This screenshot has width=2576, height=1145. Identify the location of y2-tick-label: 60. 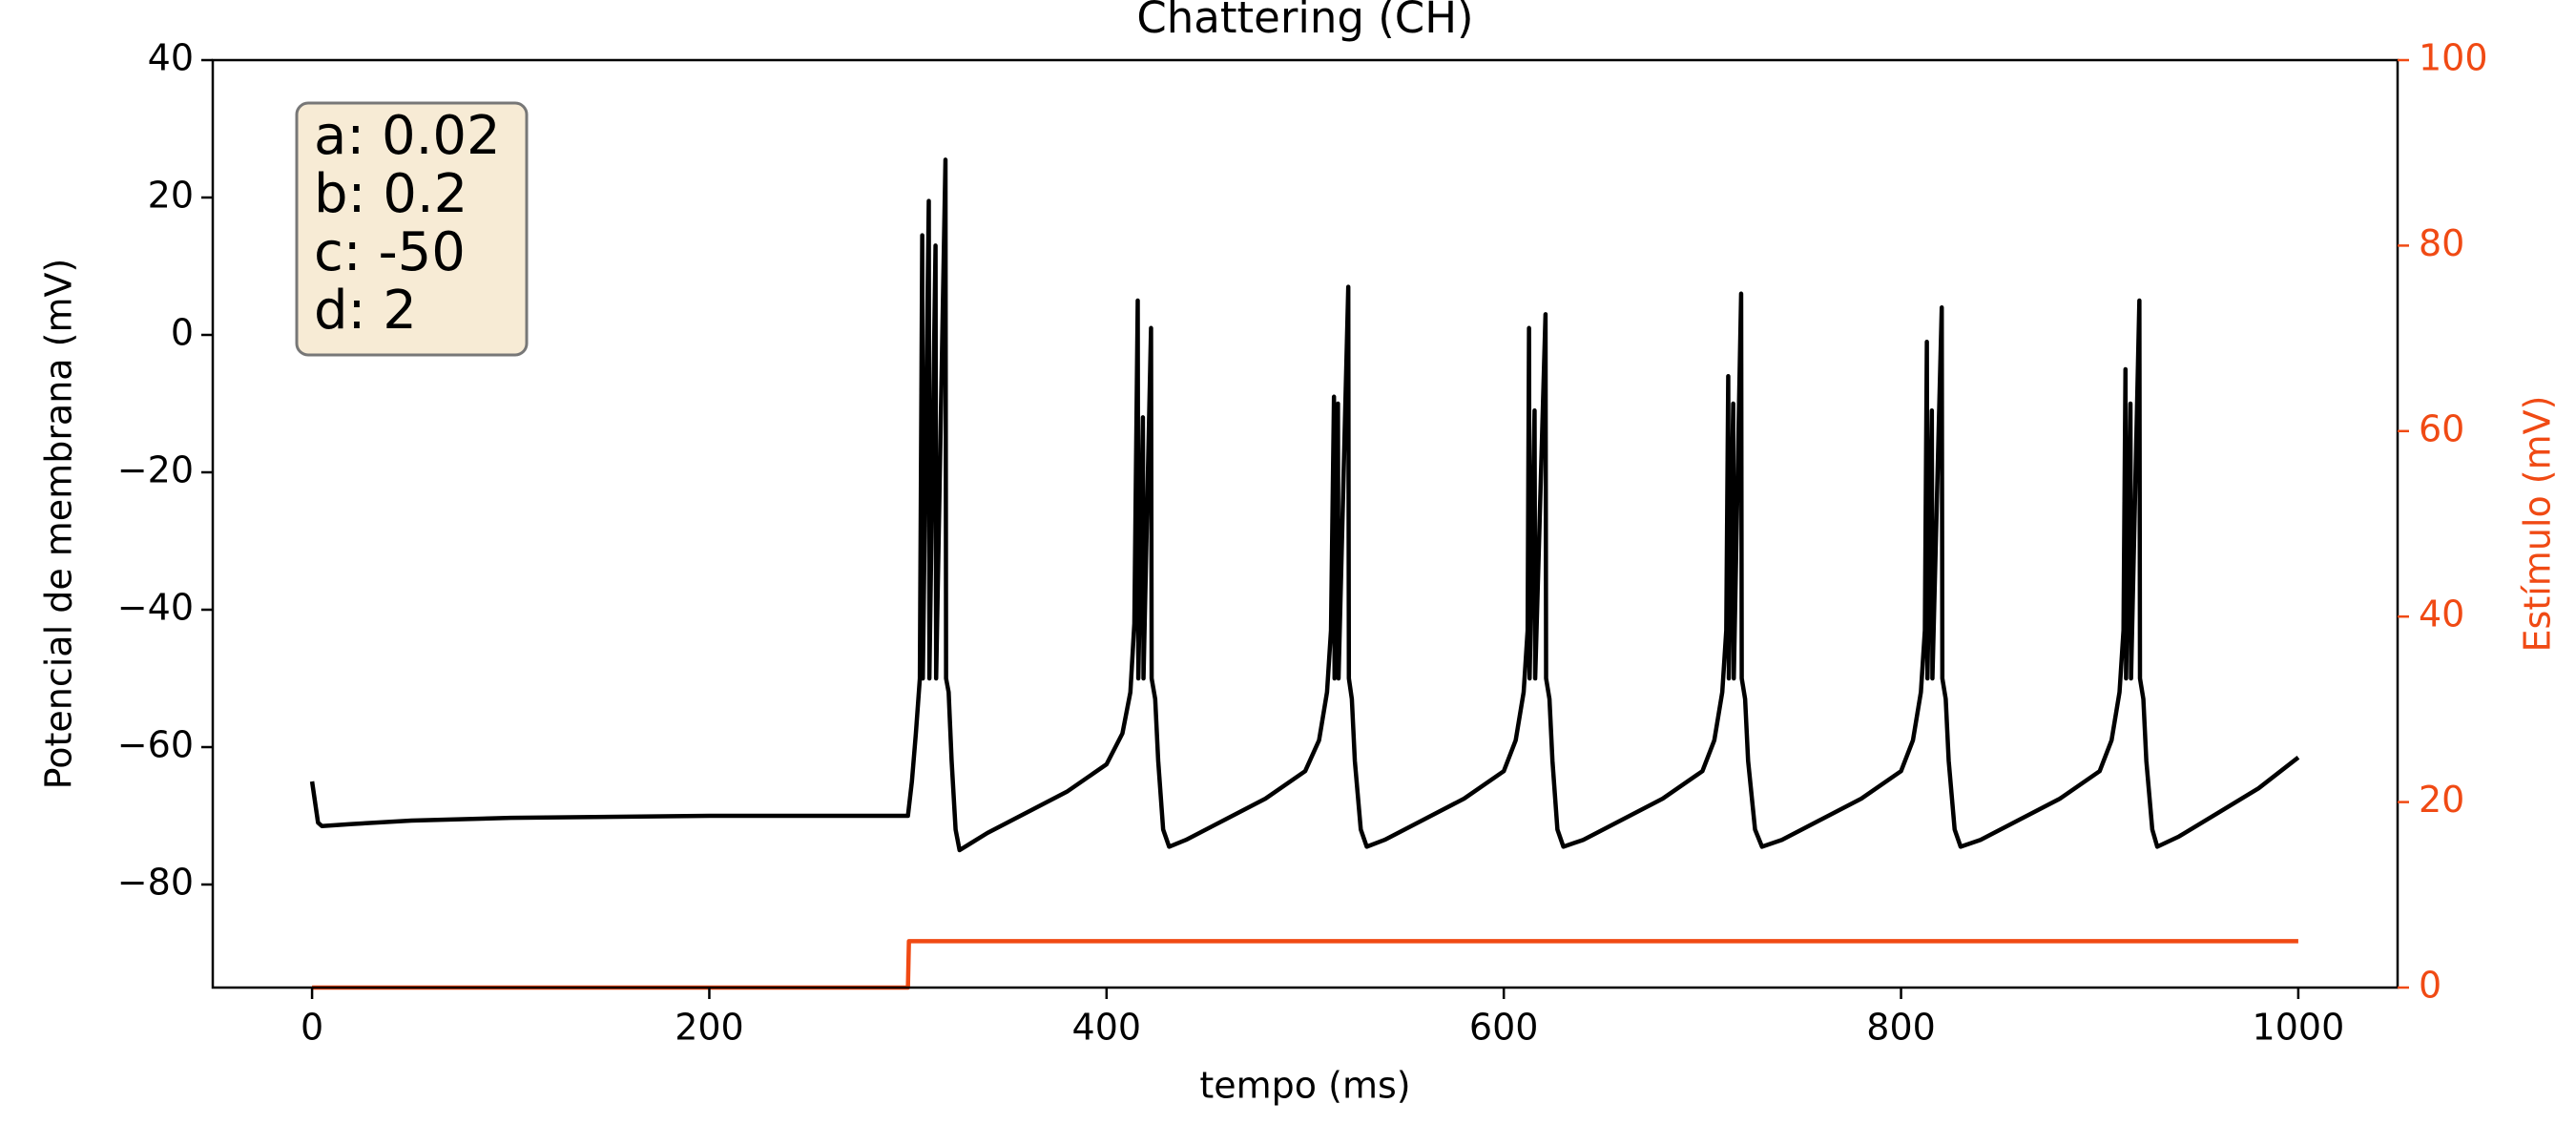
(2441, 428).